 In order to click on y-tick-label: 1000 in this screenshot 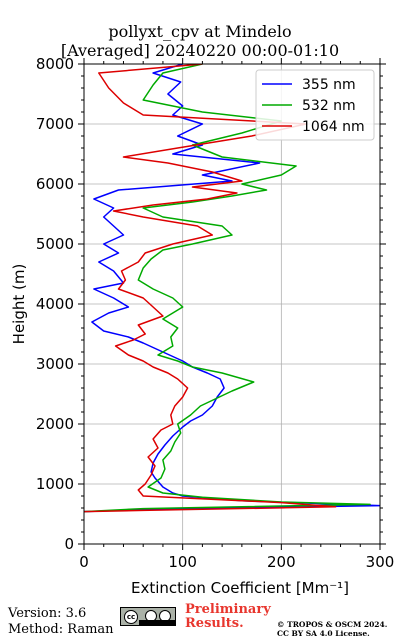, I will do `click(55, 484)`.